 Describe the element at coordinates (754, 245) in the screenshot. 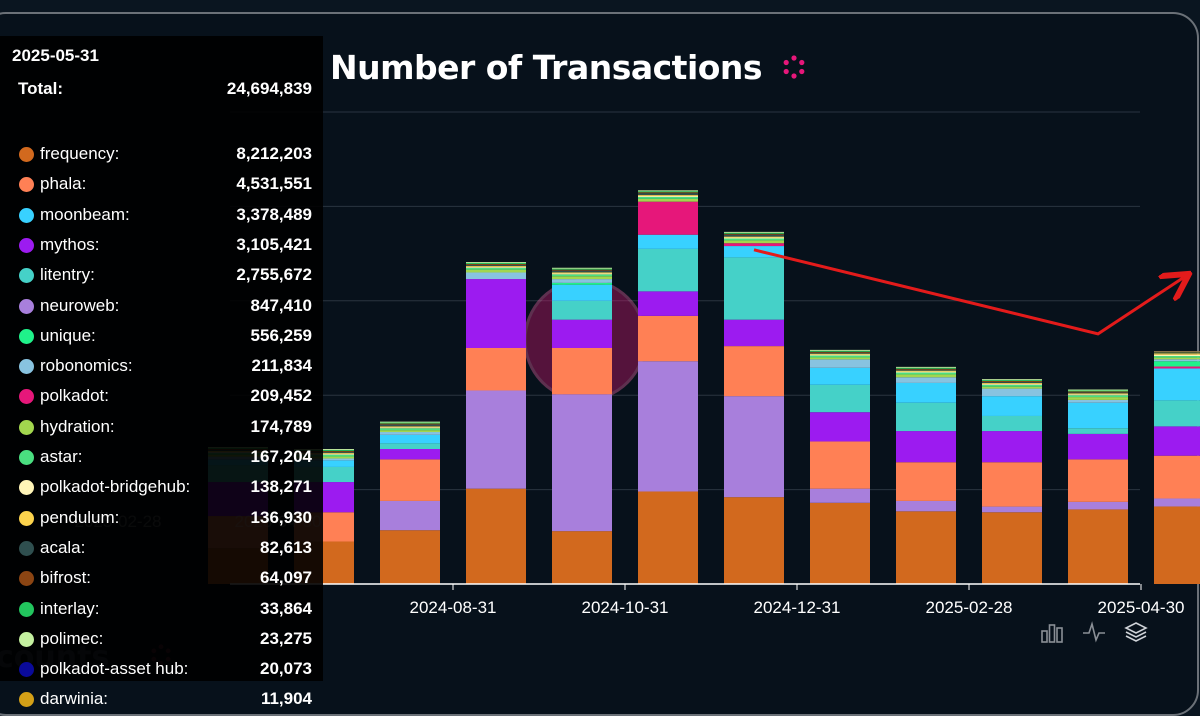

I see `bar-segment-polkadot` at that location.